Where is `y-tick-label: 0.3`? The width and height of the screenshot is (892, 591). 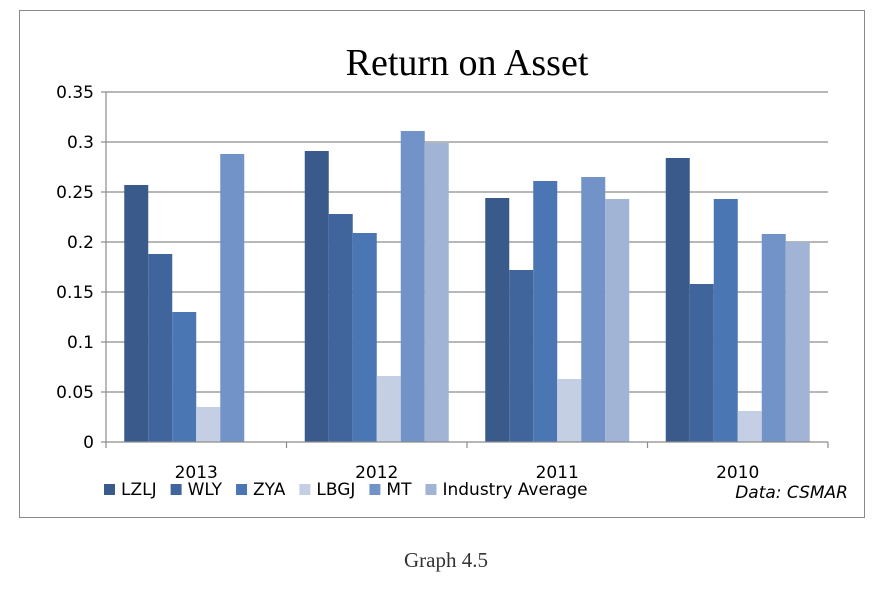 y-tick-label: 0.3 is located at coordinates (80, 143).